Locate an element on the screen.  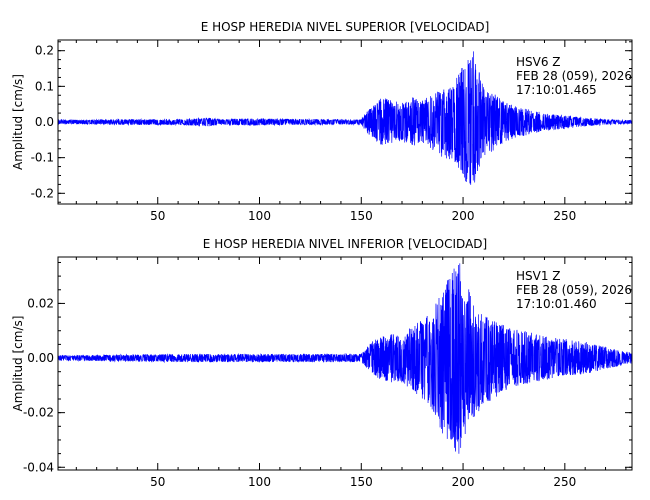
station-info-line: 17:10:01.460 is located at coordinates (556, 304).